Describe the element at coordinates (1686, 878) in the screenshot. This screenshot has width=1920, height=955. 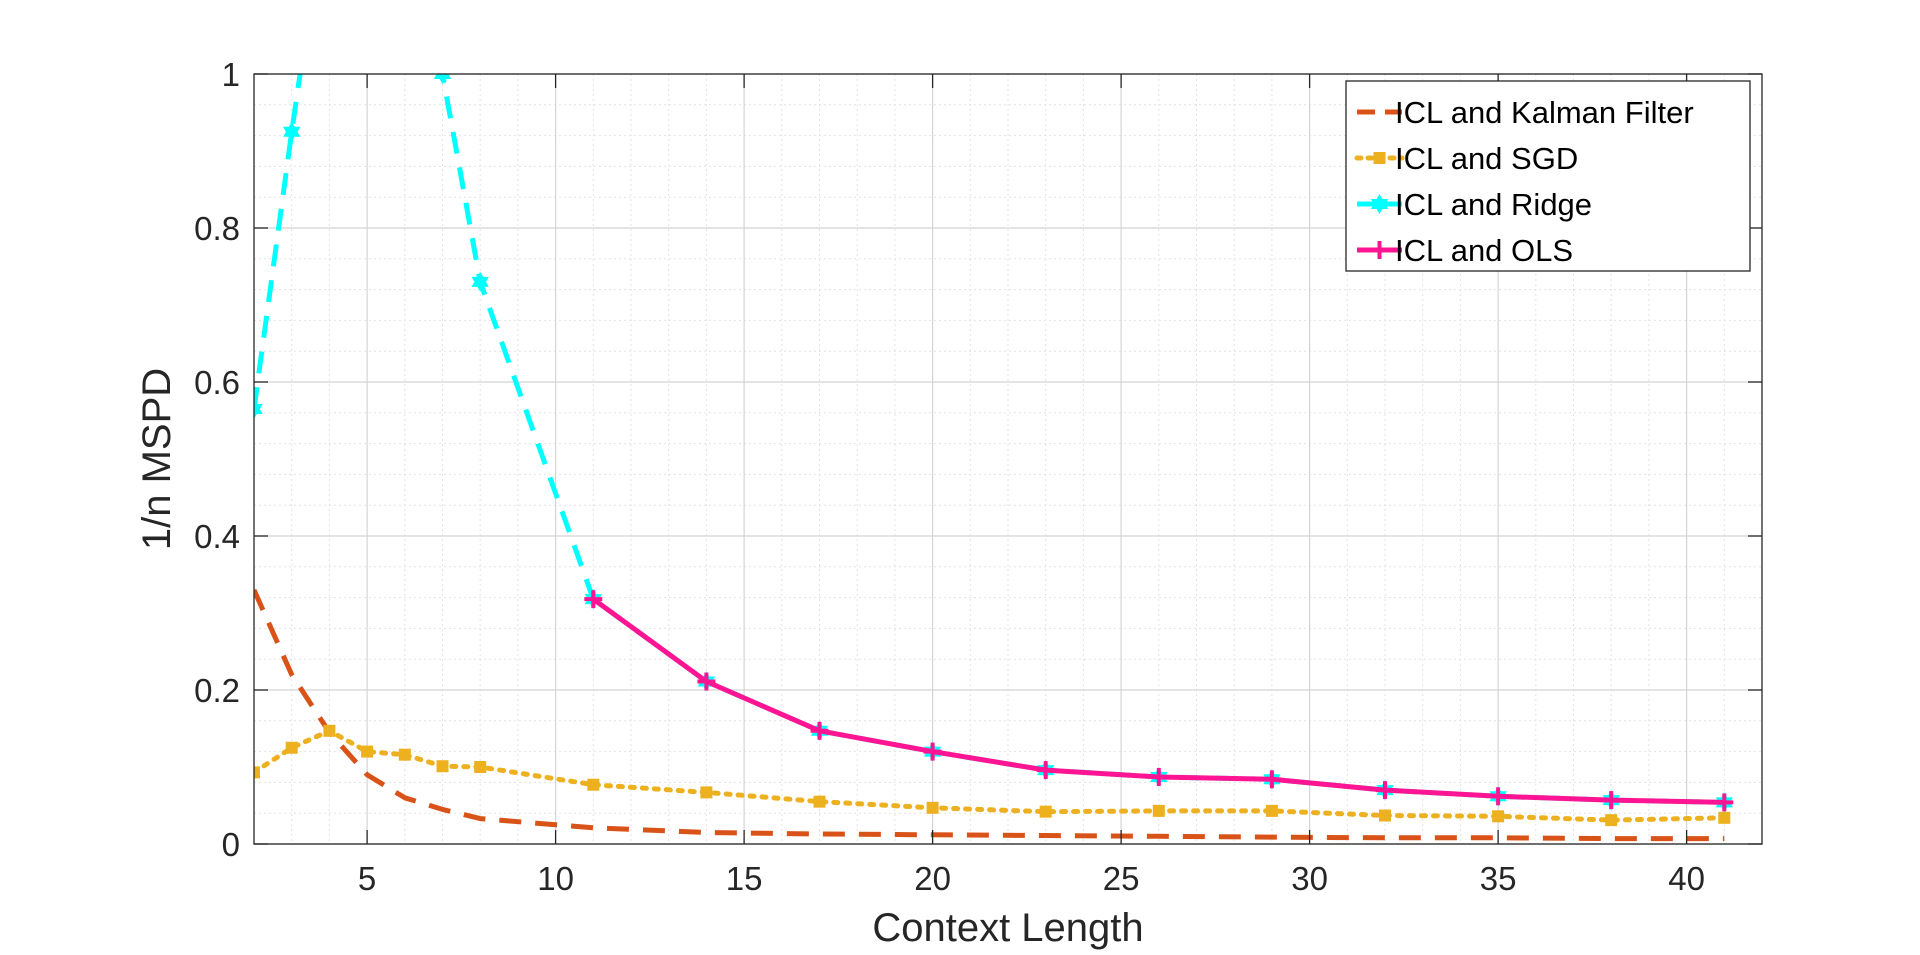
I see `x-tick-label: 40` at that location.